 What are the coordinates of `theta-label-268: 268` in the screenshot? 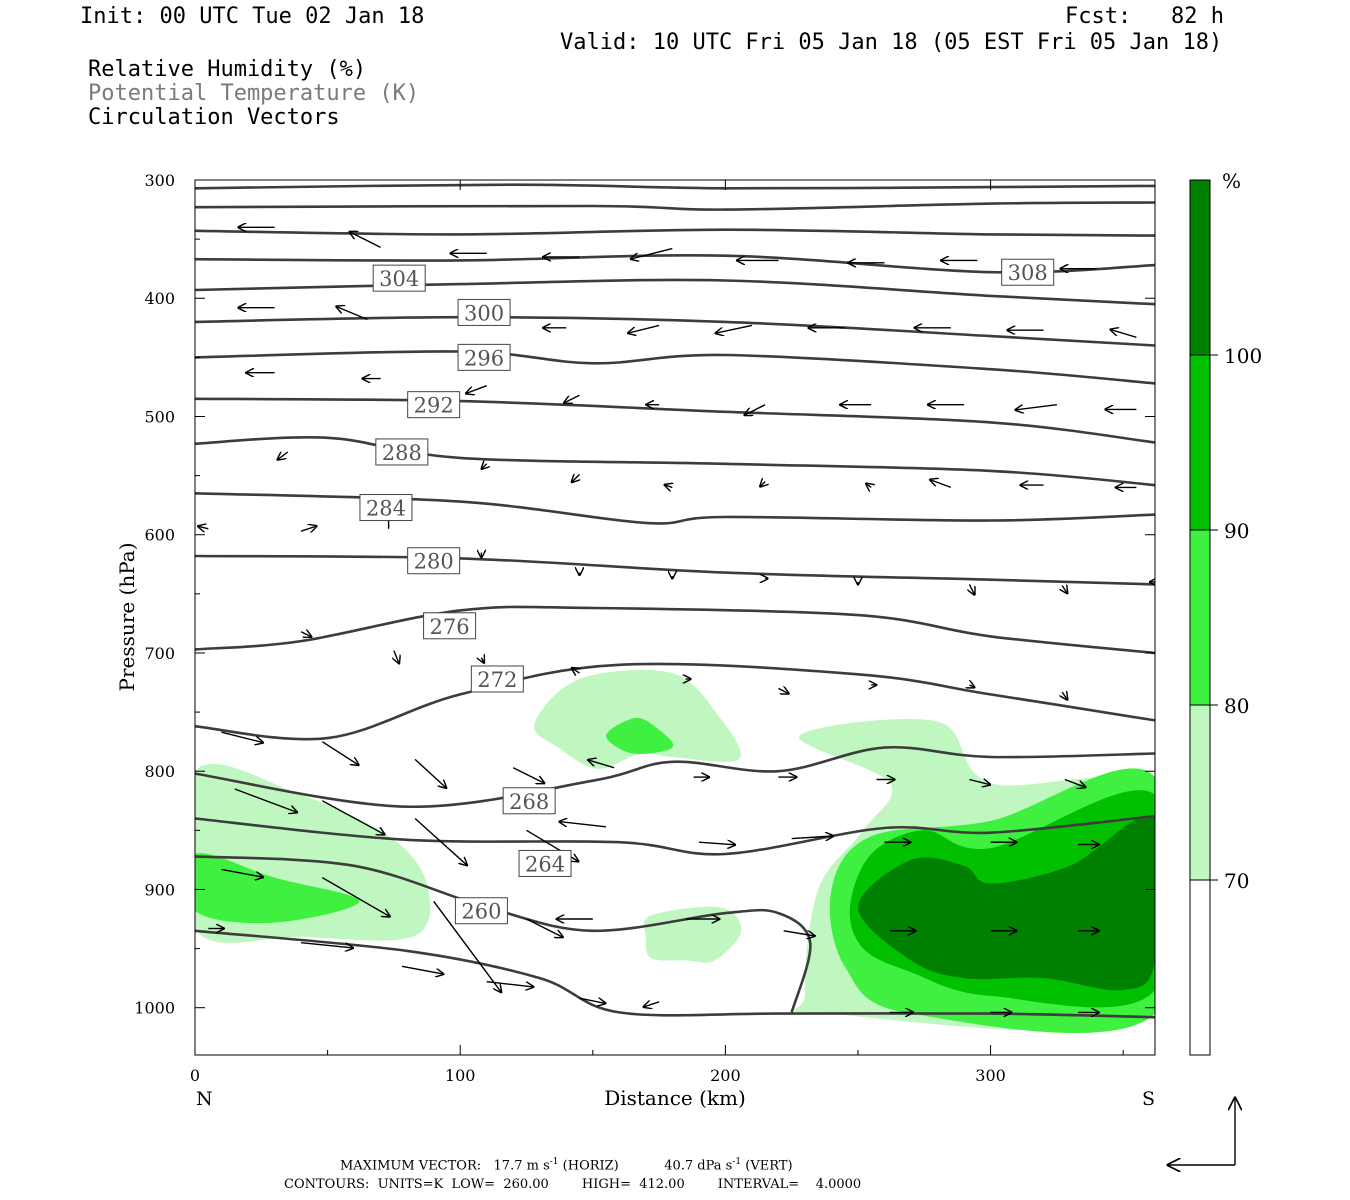 It's located at (529, 801).